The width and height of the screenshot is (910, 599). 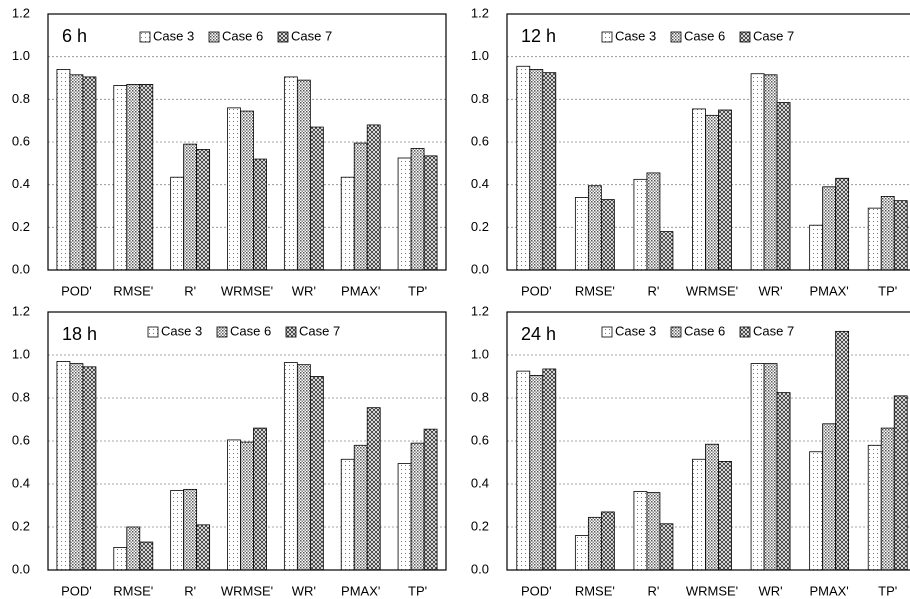 I want to click on x-tick-label: PMAX', so click(x=360, y=290).